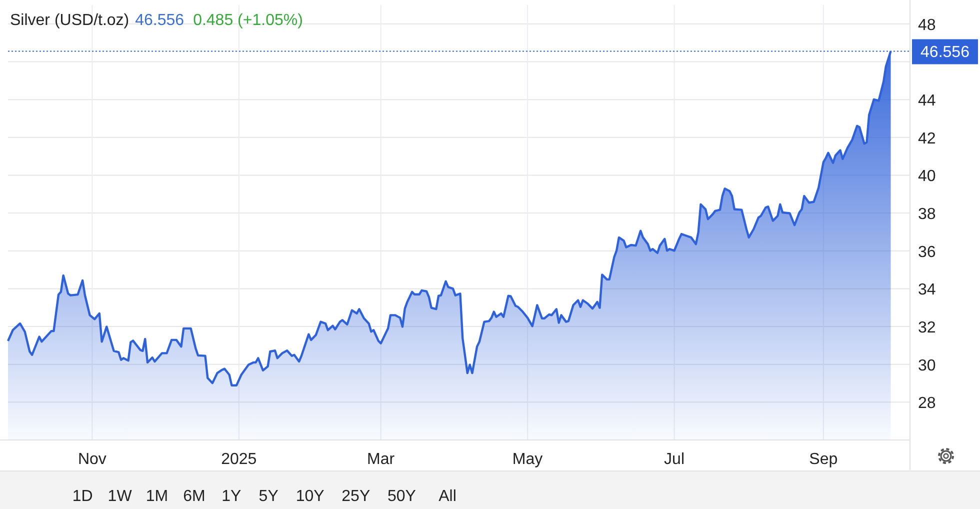  I want to click on y-tick-label: 44, so click(927, 101).